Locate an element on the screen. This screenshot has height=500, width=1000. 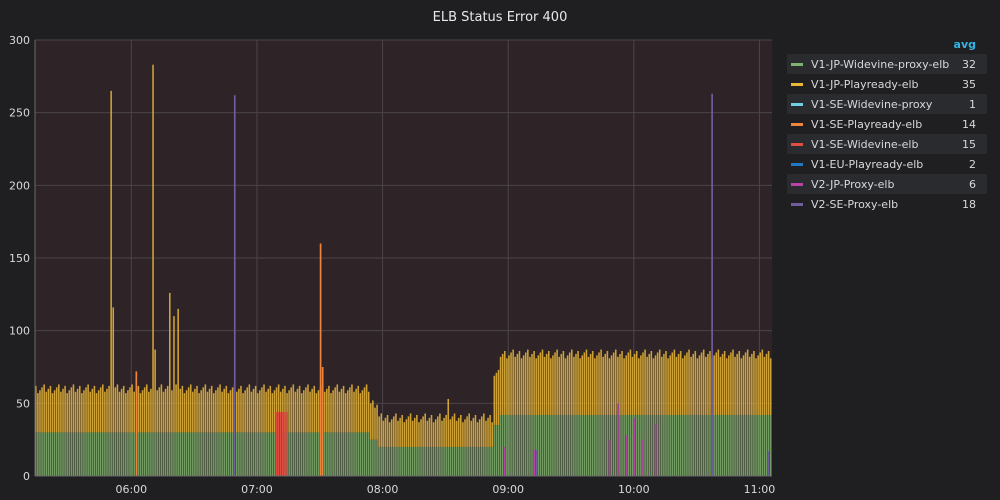
legend-item: V1-EU-Playready-elb 2 is located at coordinates (887, 164).